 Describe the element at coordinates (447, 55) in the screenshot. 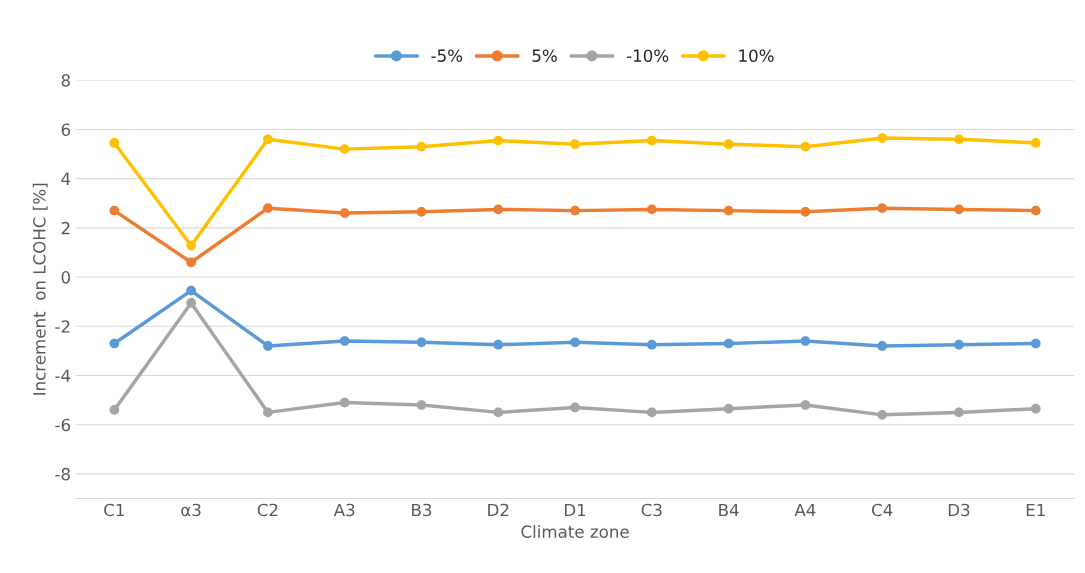

I see `legend-label: -5%` at that location.